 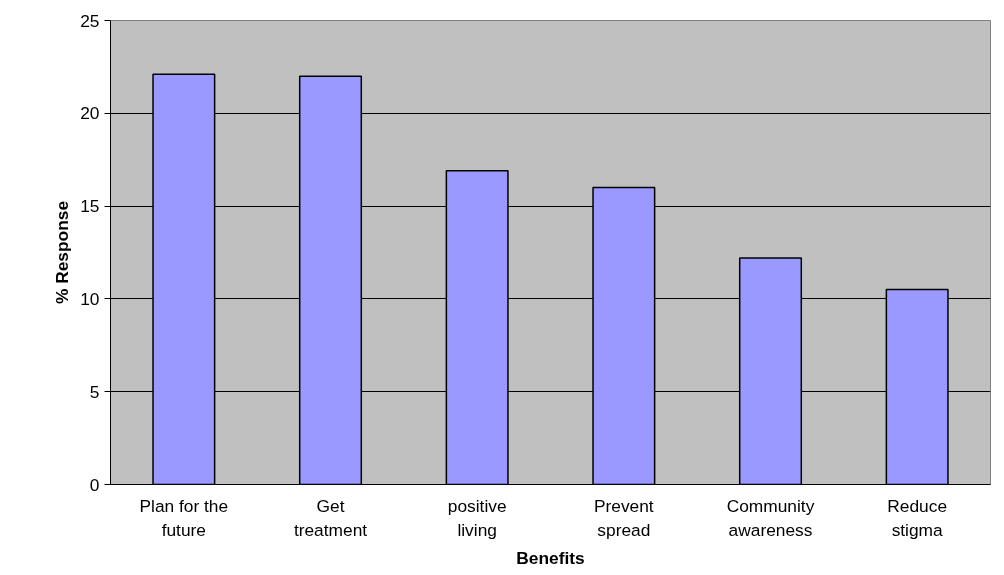 I want to click on y-tick-label: 20, so click(x=90, y=113).